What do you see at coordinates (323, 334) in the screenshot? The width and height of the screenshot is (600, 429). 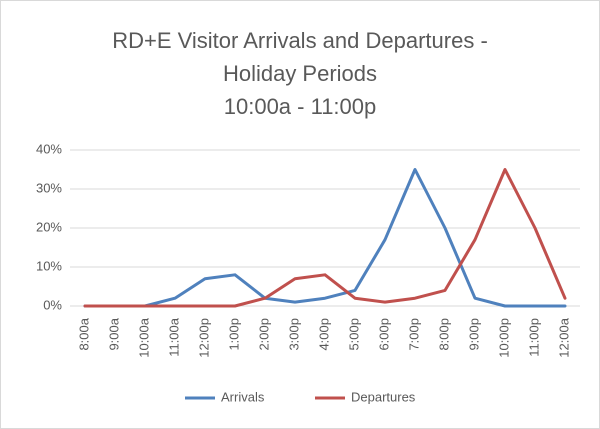 I see `x-tick-label: 4:00p` at bounding box center [323, 334].